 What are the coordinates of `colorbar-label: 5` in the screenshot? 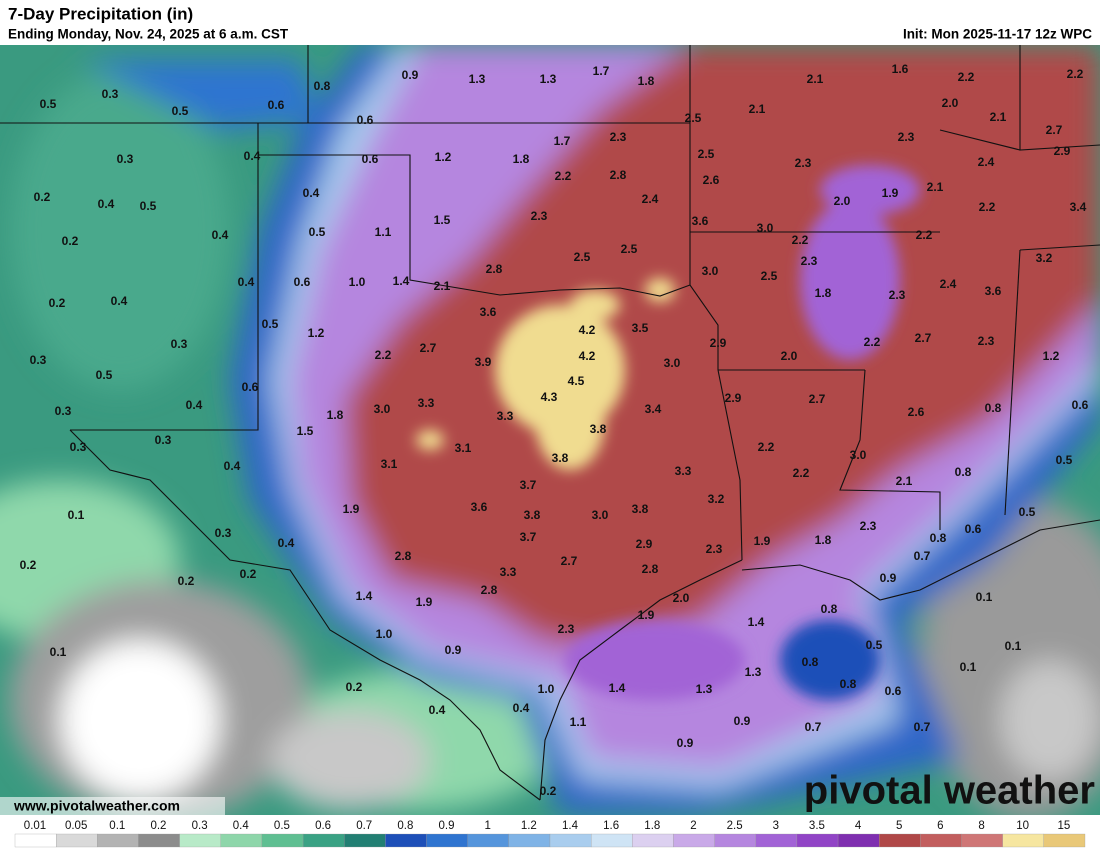 It's located at (899, 826).